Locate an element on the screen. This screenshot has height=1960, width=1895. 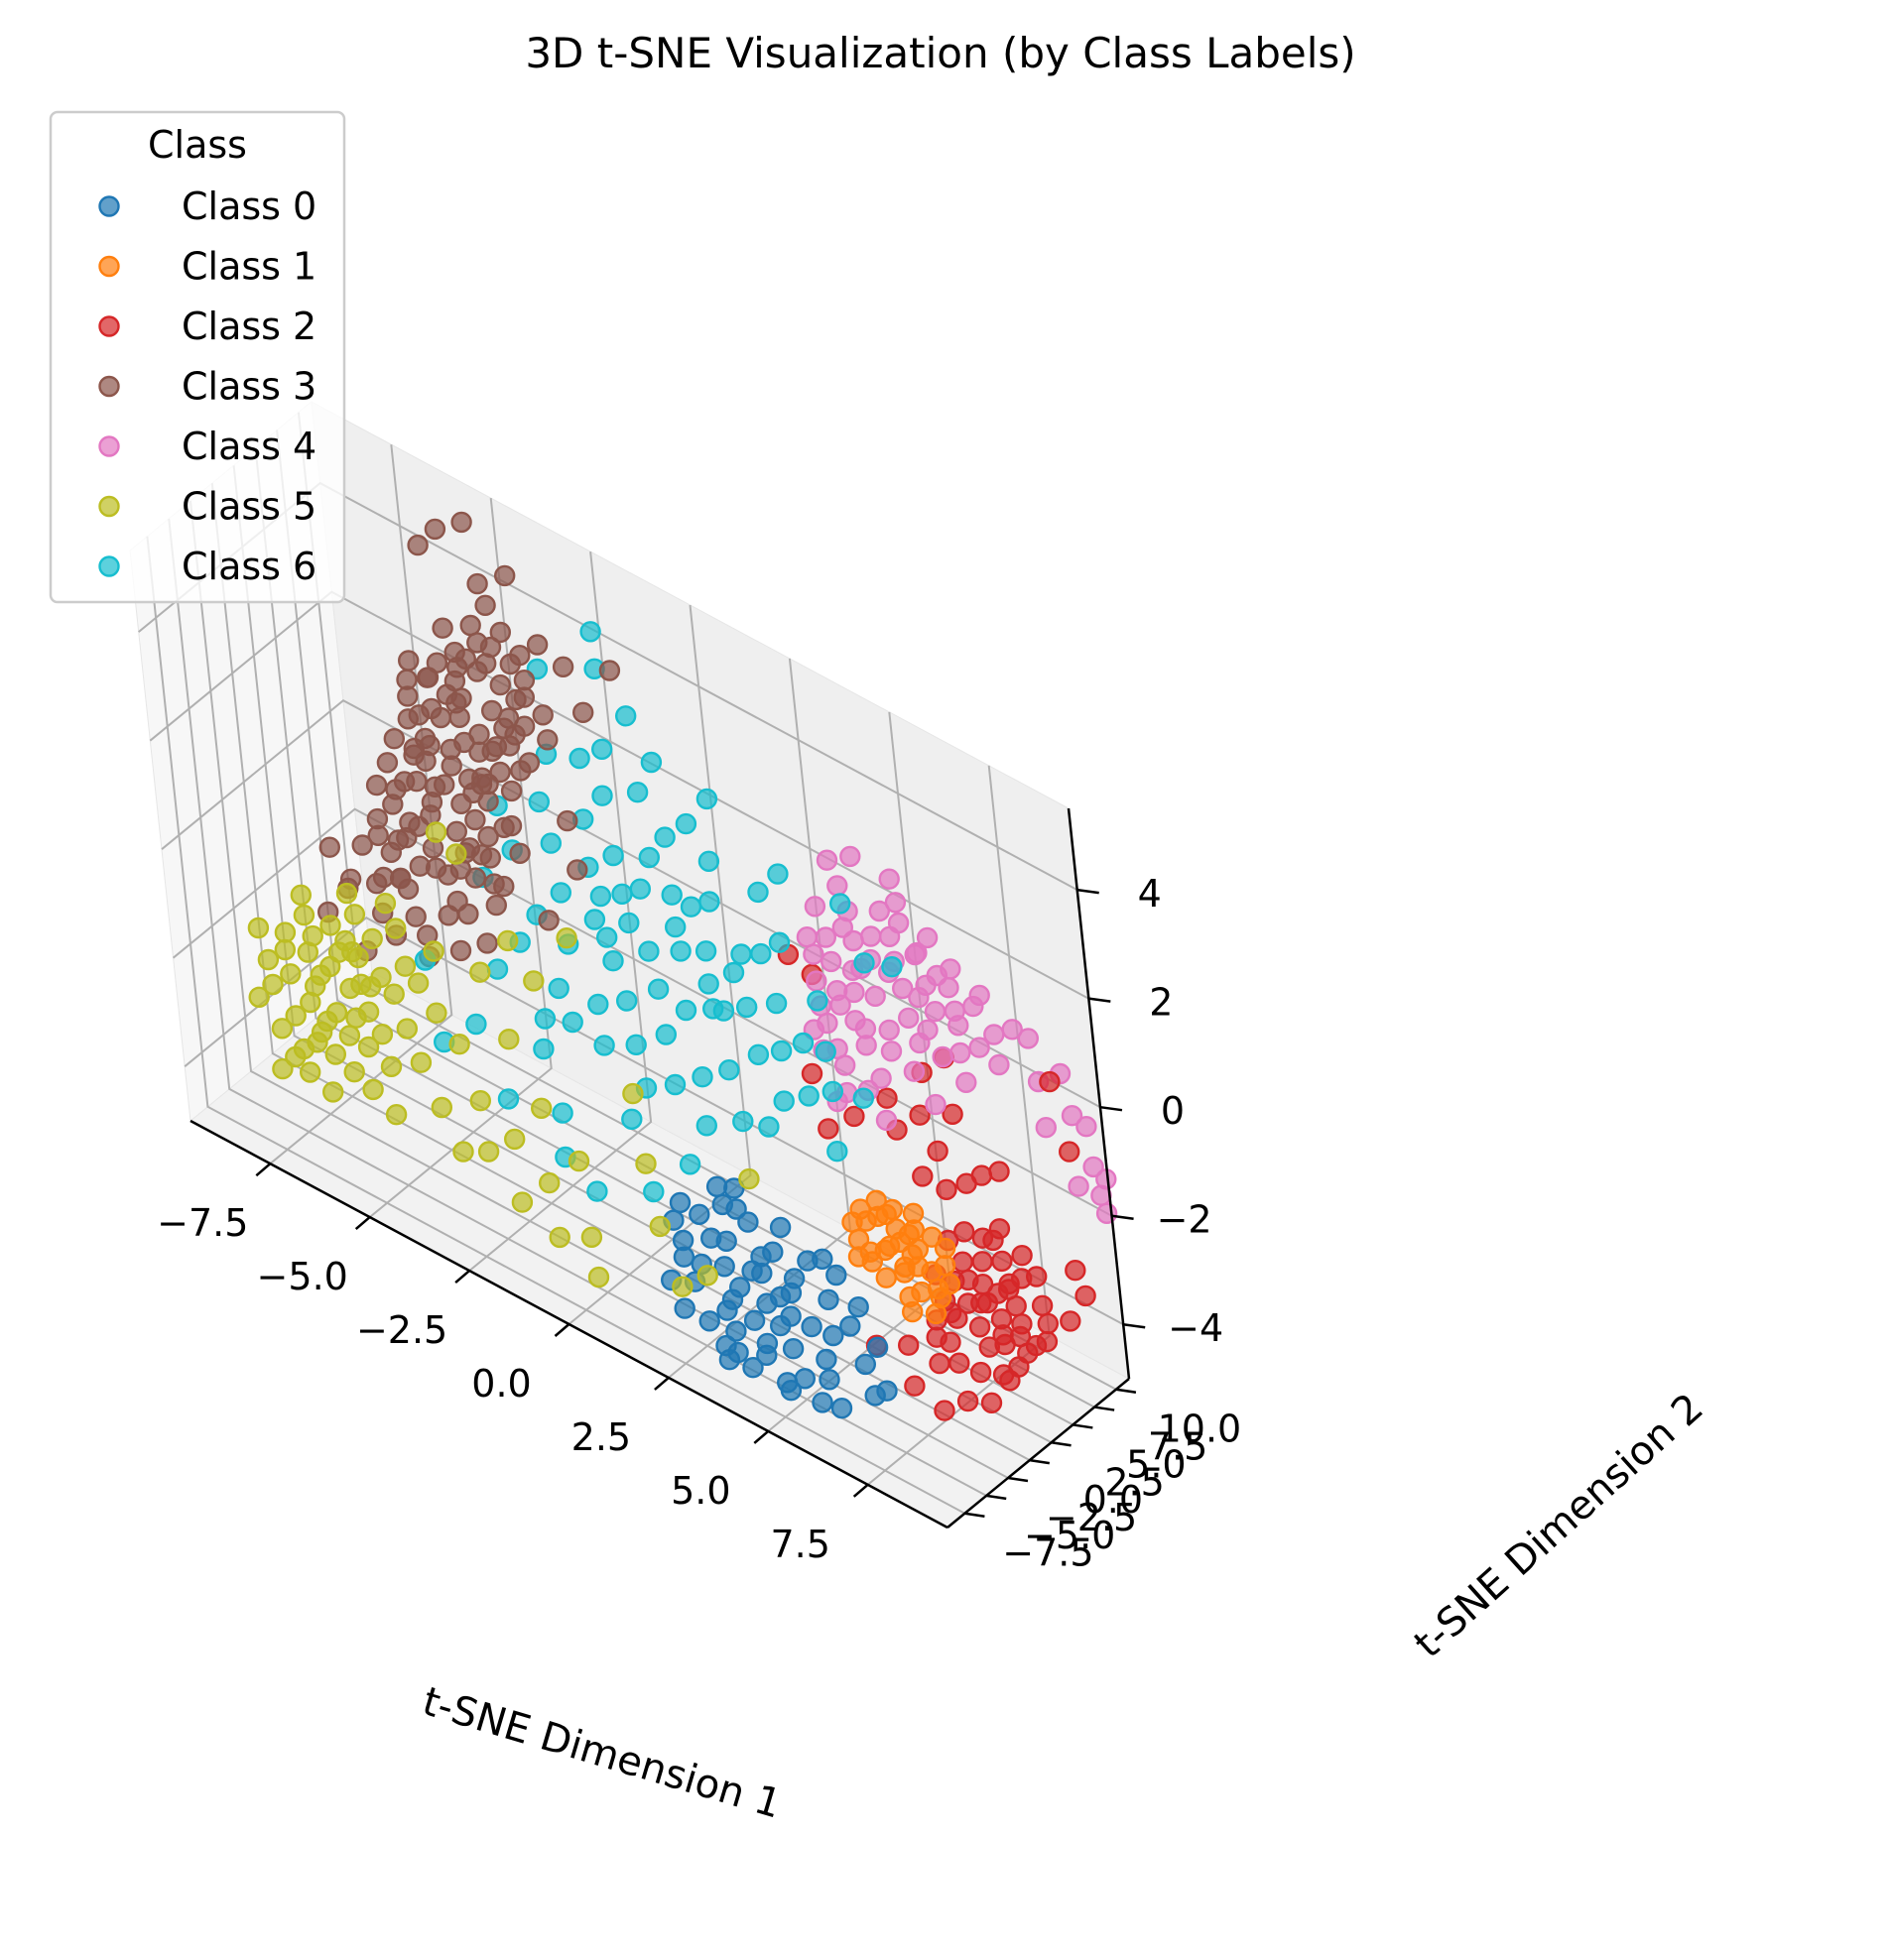
x-tick-label: −7.5 is located at coordinates (202, 1223).